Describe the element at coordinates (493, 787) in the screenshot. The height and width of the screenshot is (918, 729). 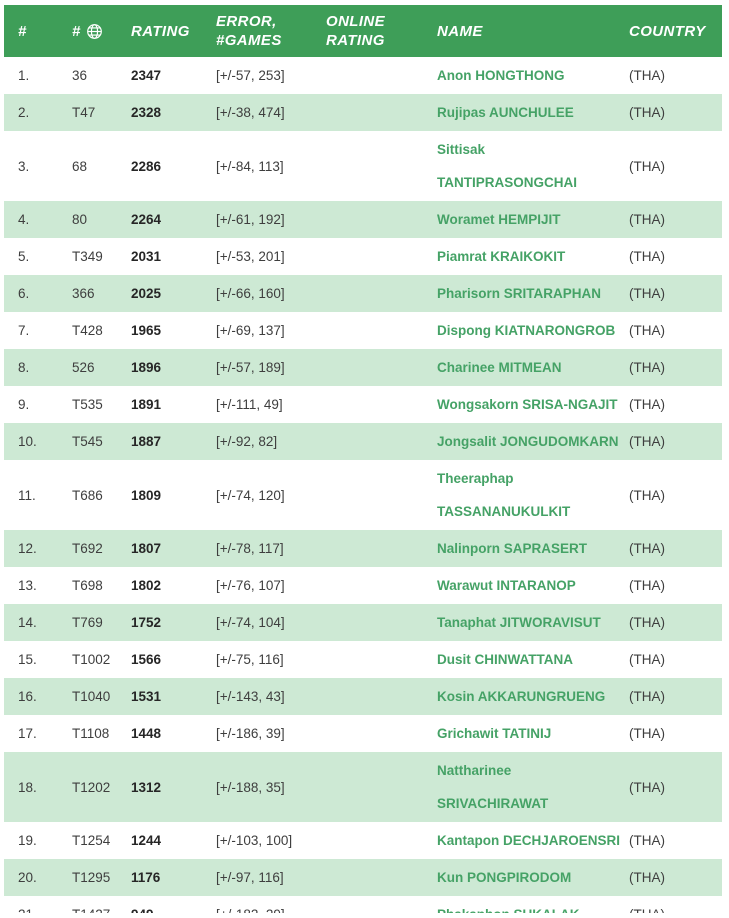
I see `player-name-link: Nattharinee SRIVACHIRAWAT` at that location.